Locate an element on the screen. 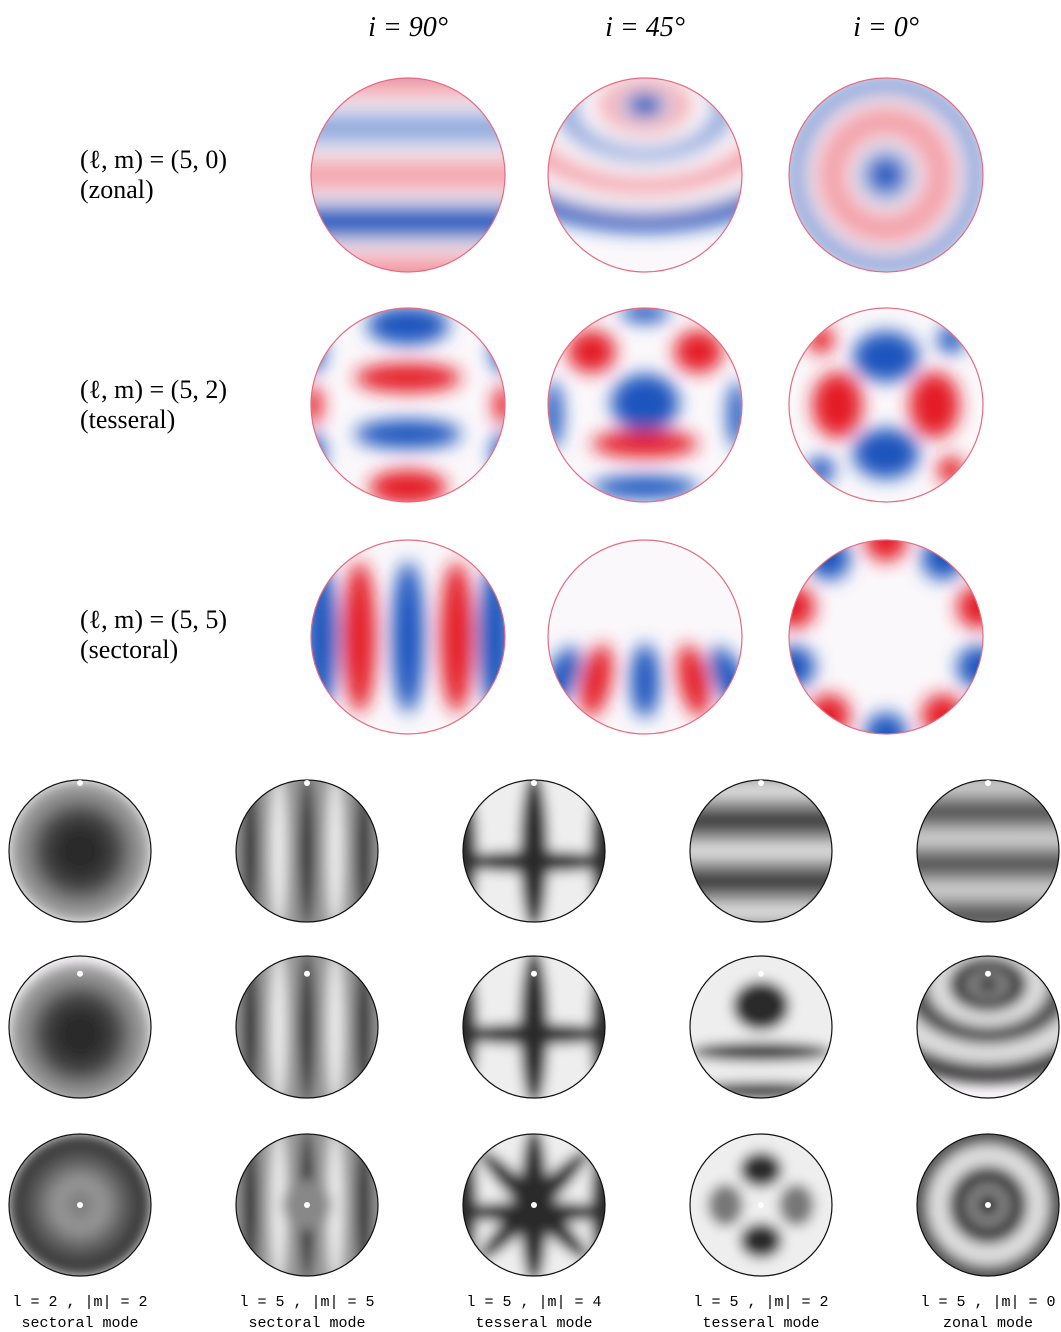  mode-label: l = 5 , |m| = 0 is located at coordinates (987, 1302).